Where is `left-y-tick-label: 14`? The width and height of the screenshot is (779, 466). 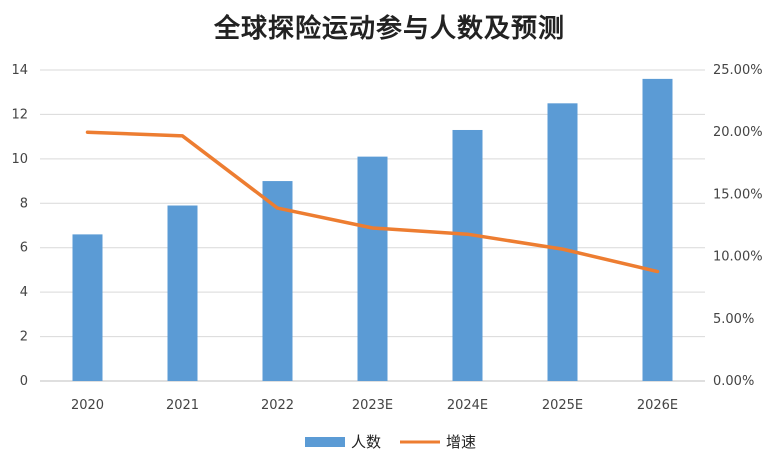 left-y-tick-label: 14 is located at coordinates (19, 70).